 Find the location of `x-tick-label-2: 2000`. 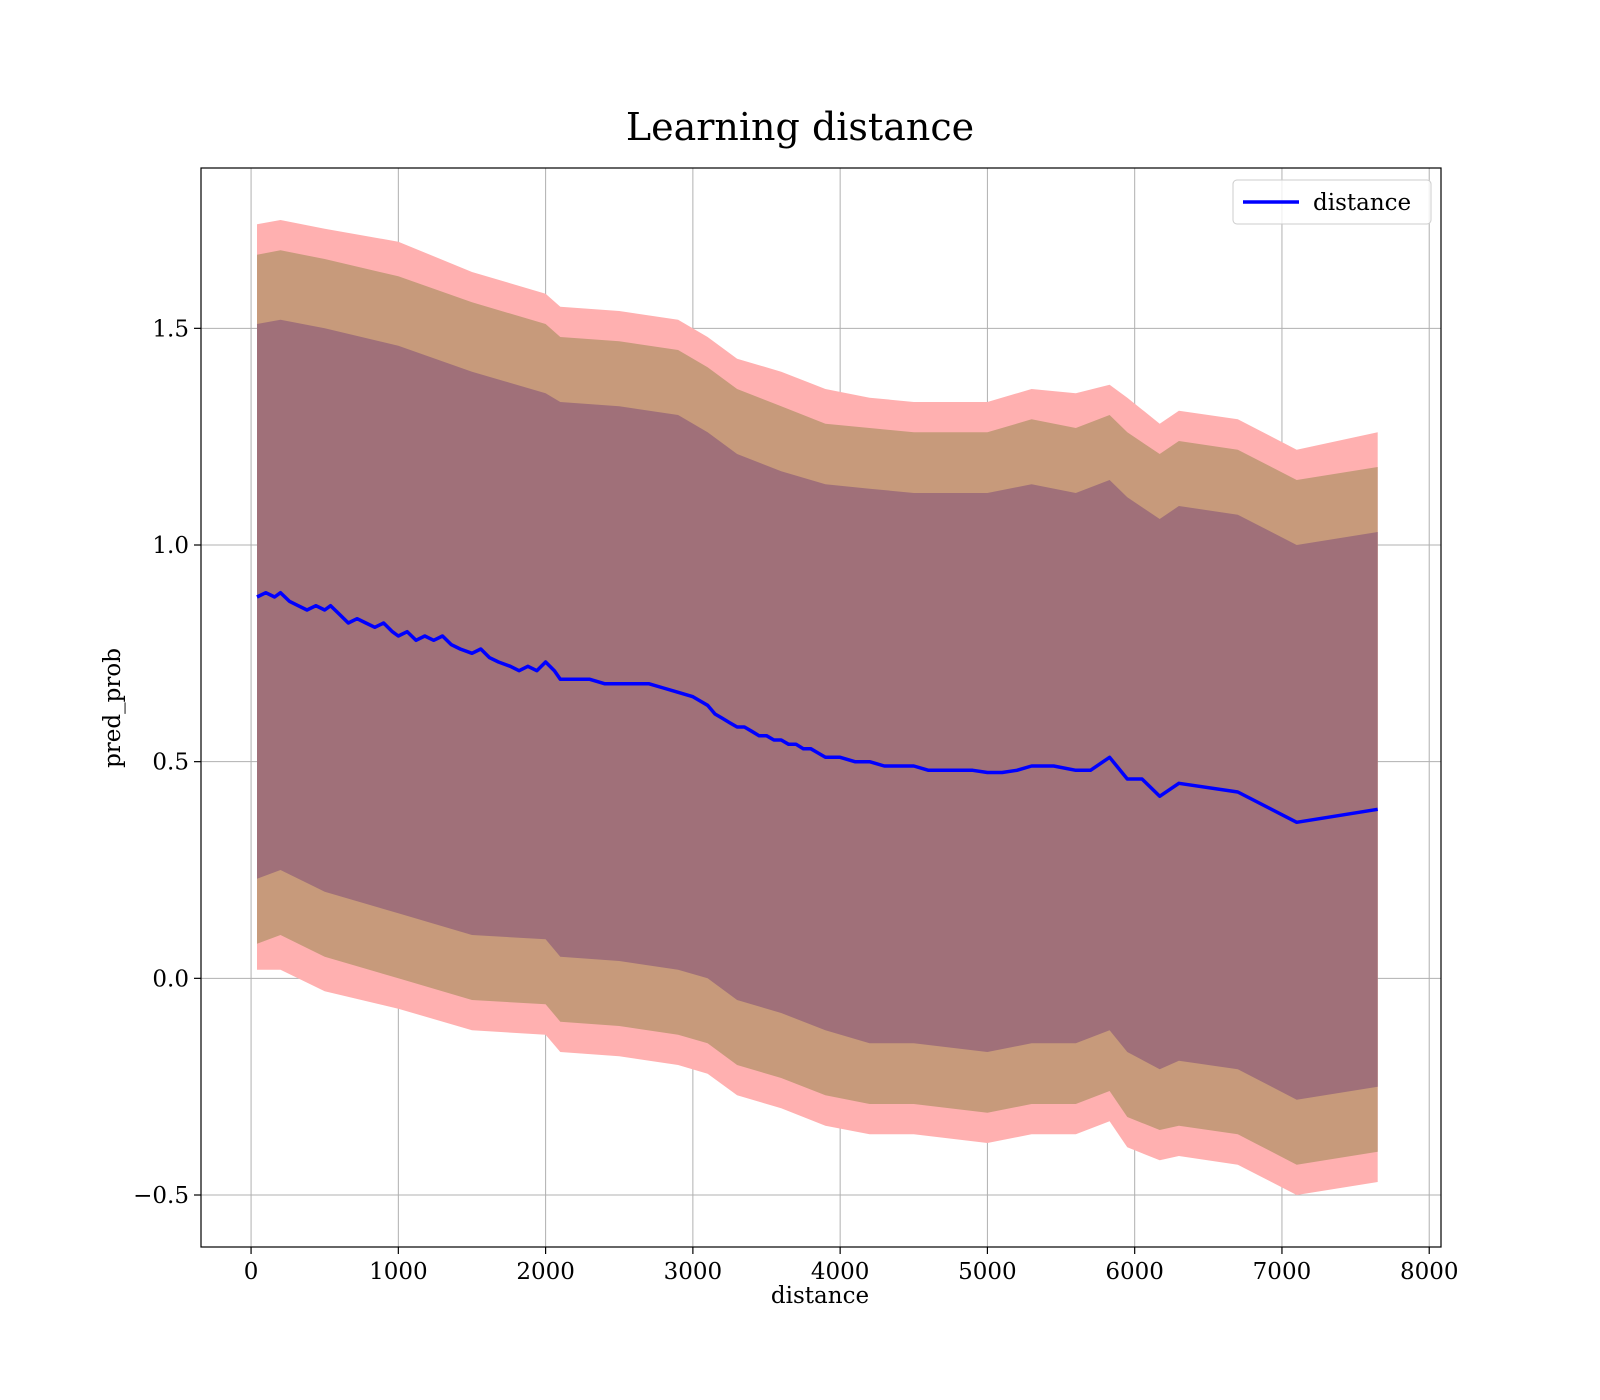

x-tick-label-2: 2000 is located at coordinates (545, 1272).